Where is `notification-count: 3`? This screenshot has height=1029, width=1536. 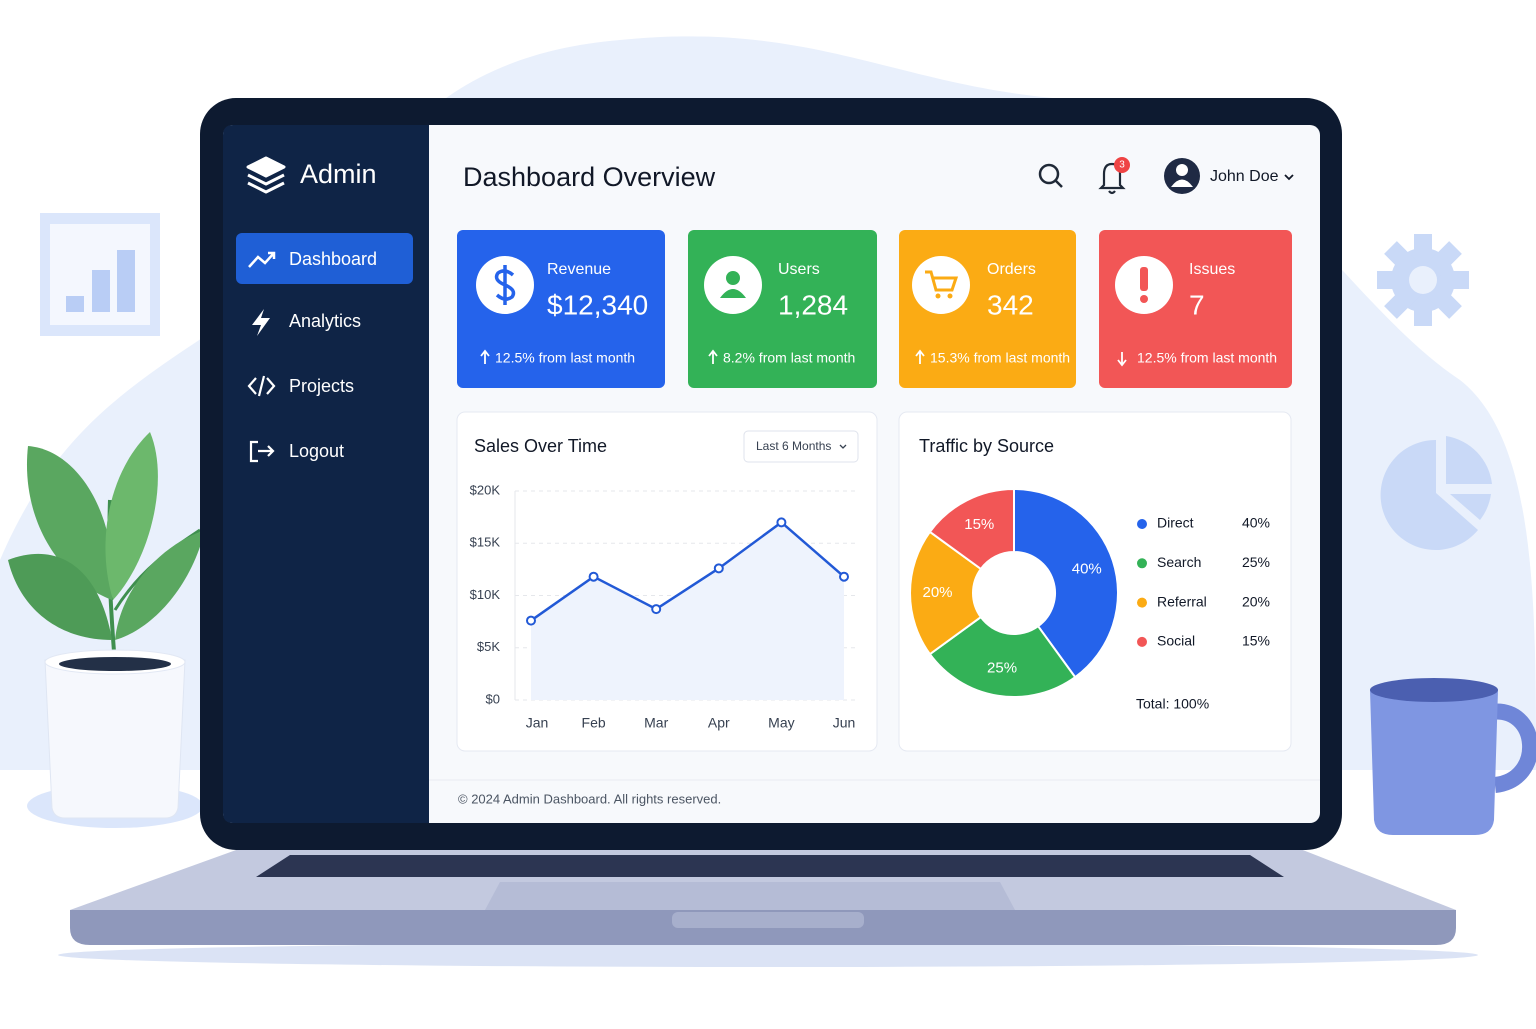
notification-count: 3 is located at coordinates (1122, 165).